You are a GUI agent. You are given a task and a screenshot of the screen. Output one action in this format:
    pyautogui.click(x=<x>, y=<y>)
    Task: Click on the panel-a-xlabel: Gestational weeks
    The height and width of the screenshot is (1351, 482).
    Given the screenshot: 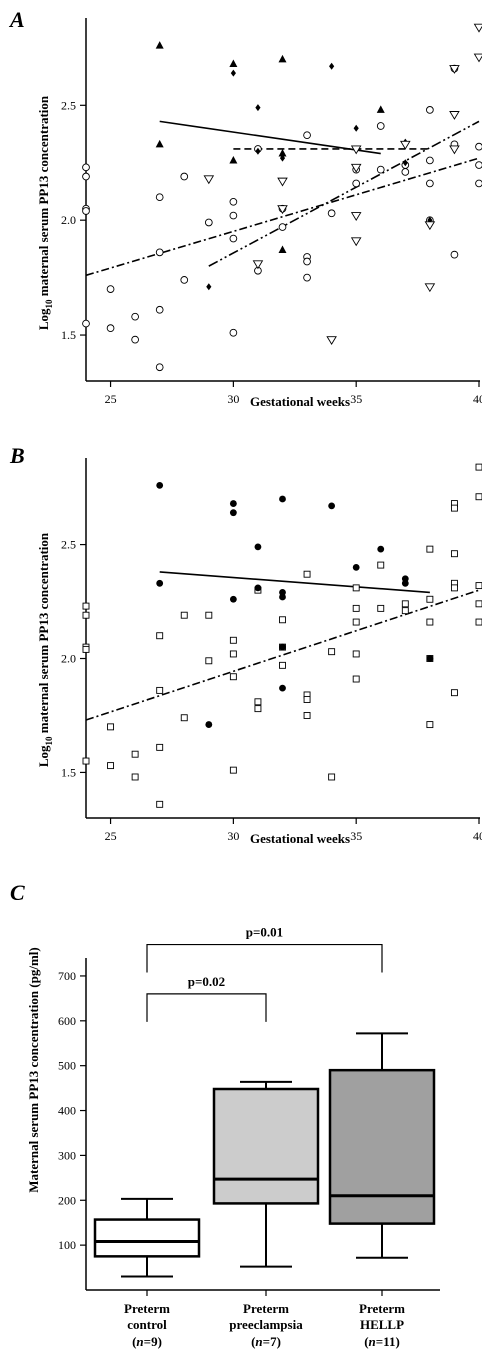 What is the action you would take?
    pyautogui.click(x=300, y=401)
    